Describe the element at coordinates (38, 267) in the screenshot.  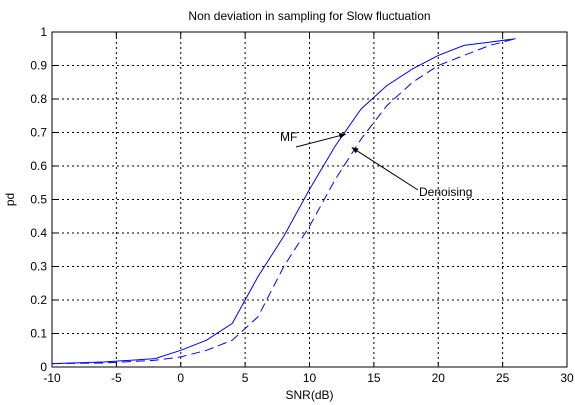
I see `y-tick-label: 0.3` at that location.